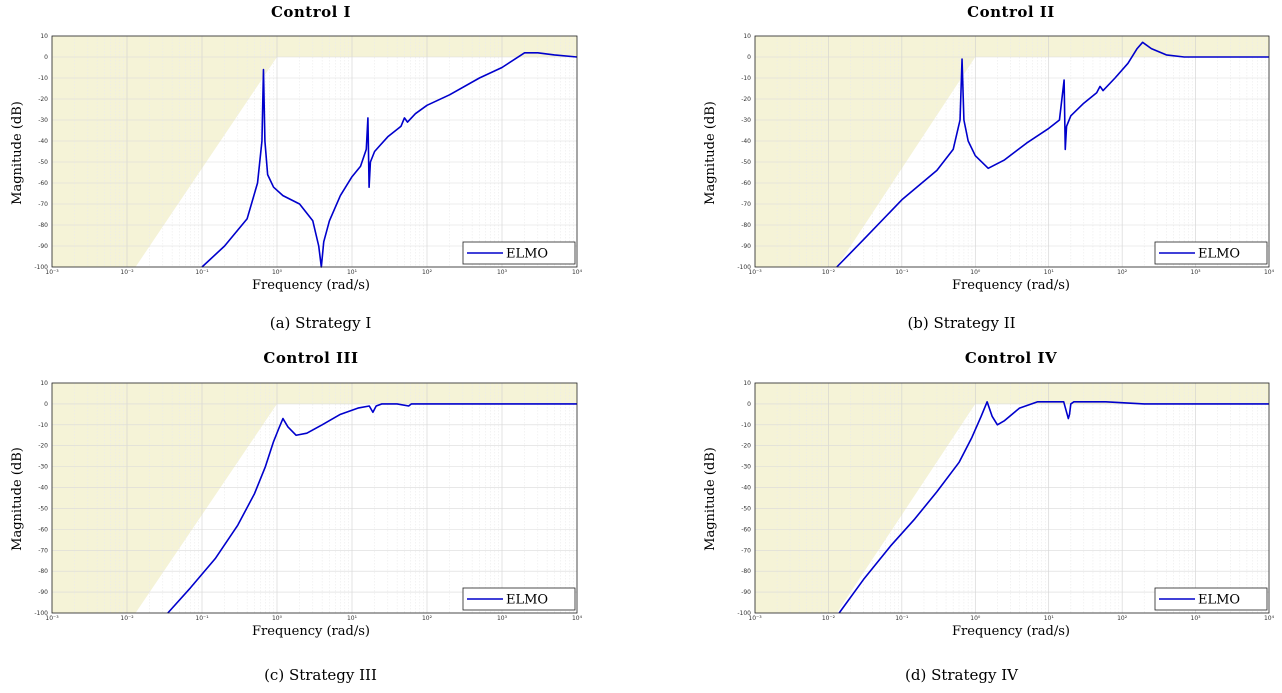 This screenshot has width=1282, height=693. What do you see at coordinates (1011, 358) in the screenshot?
I see `chart-title: Control IV` at bounding box center [1011, 358].